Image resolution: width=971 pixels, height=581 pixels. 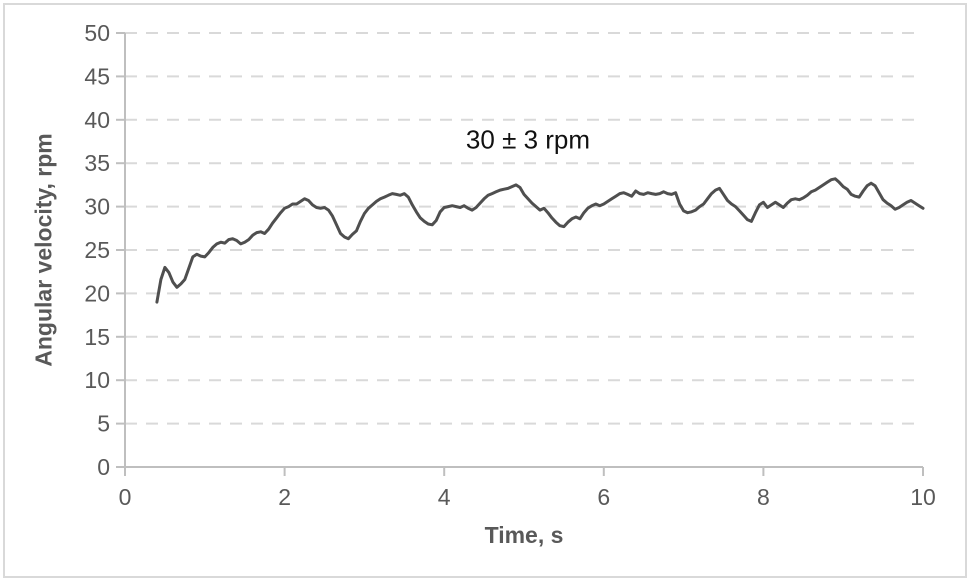 I want to click on x-tick-label: 0, so click(x=125, y=497).